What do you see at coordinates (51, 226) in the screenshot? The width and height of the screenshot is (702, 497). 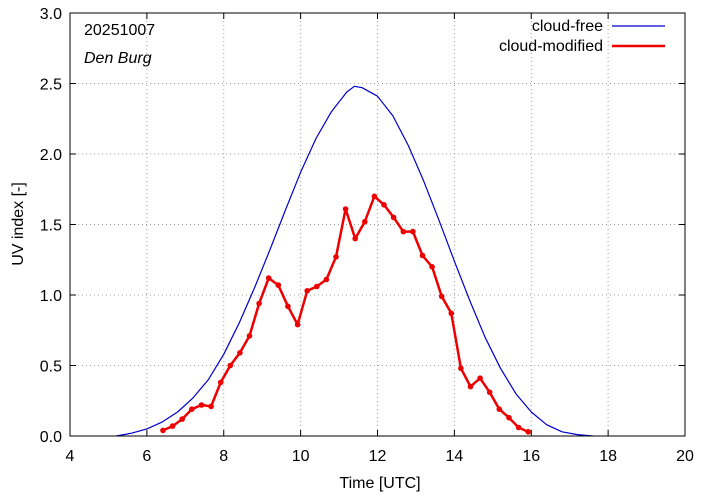 I see `y-tick-label: 1.5` at bounding box center [51, 226].